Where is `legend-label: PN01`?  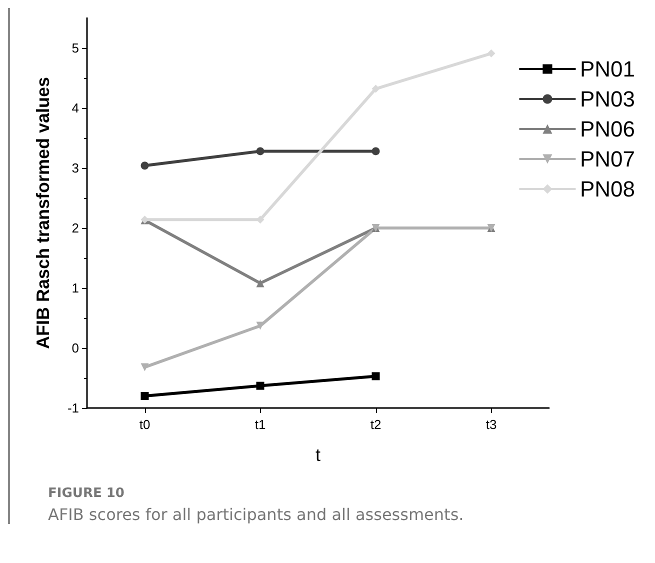 legend-label: PN01 is located at coordinates (608, 69).